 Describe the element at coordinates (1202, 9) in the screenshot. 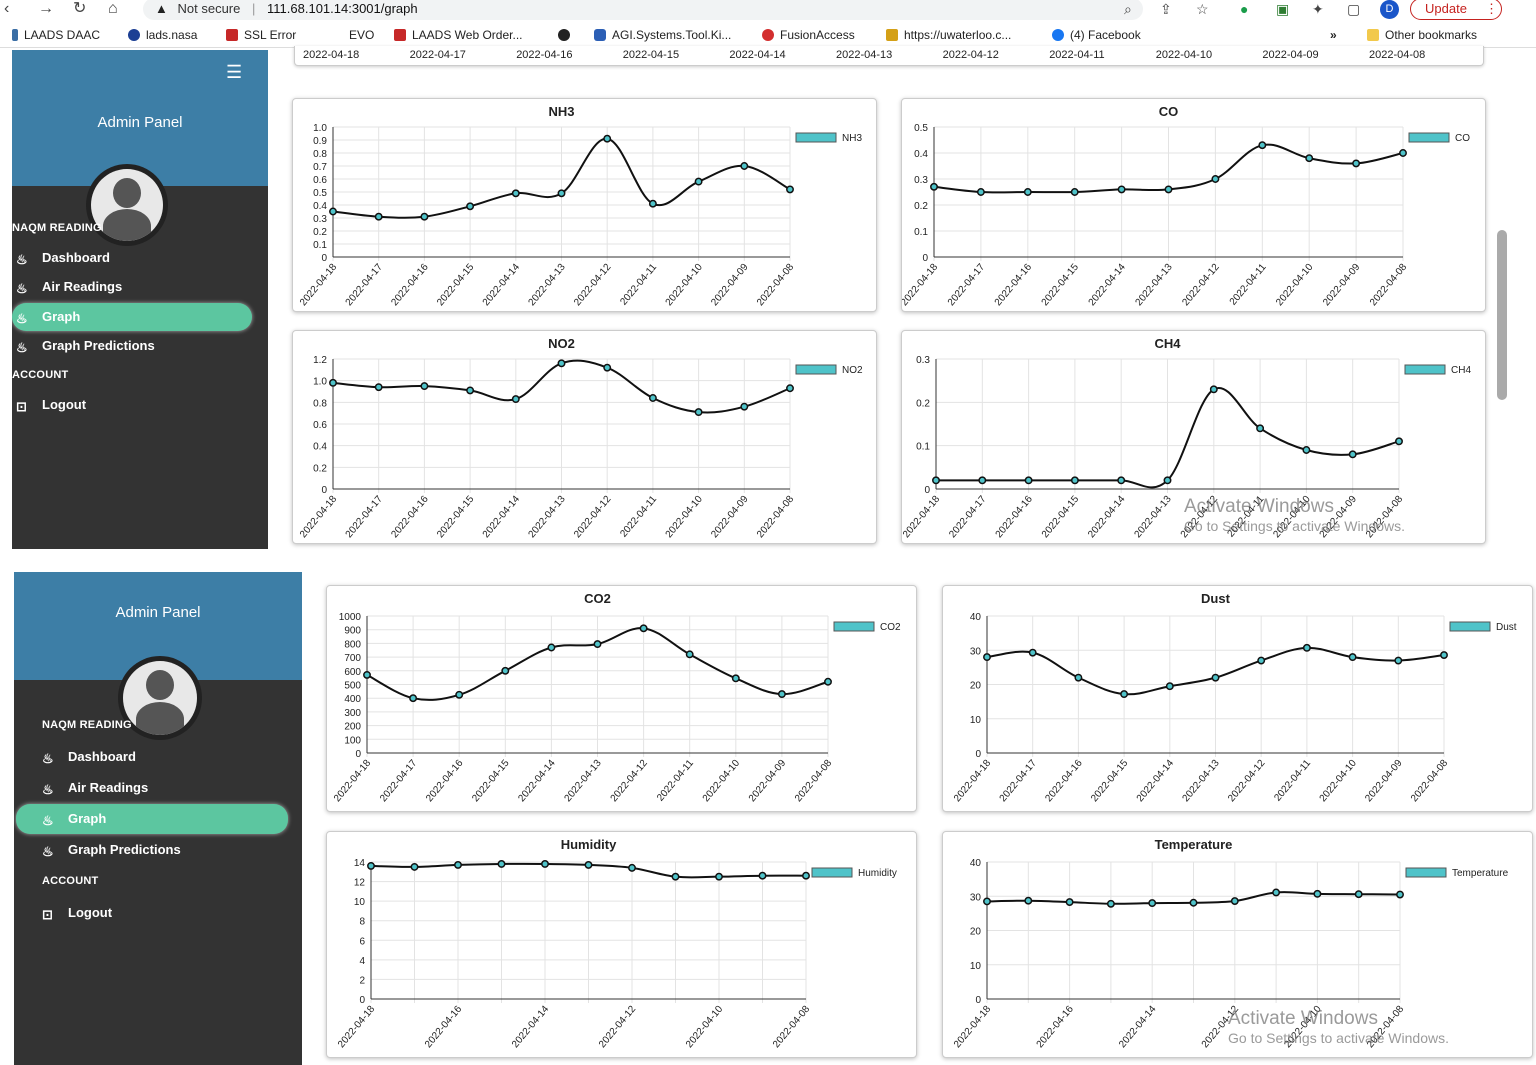

I see `star-icon: ☆` at that location.